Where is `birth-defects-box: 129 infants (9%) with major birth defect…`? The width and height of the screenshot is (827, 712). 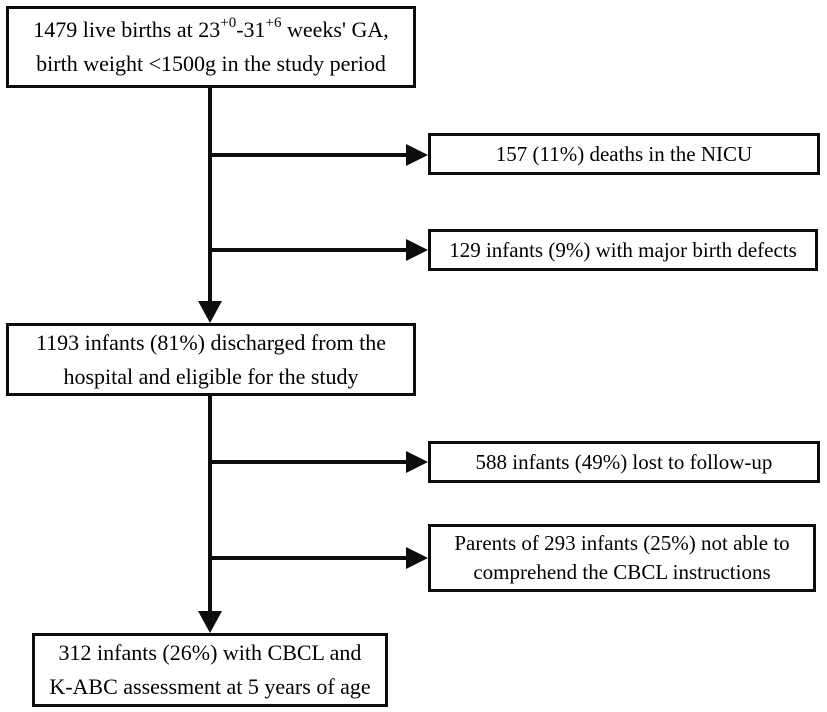 birth-defects-box: 129 infants (9%) with major birth defect… is located at coordinates (623, 250).